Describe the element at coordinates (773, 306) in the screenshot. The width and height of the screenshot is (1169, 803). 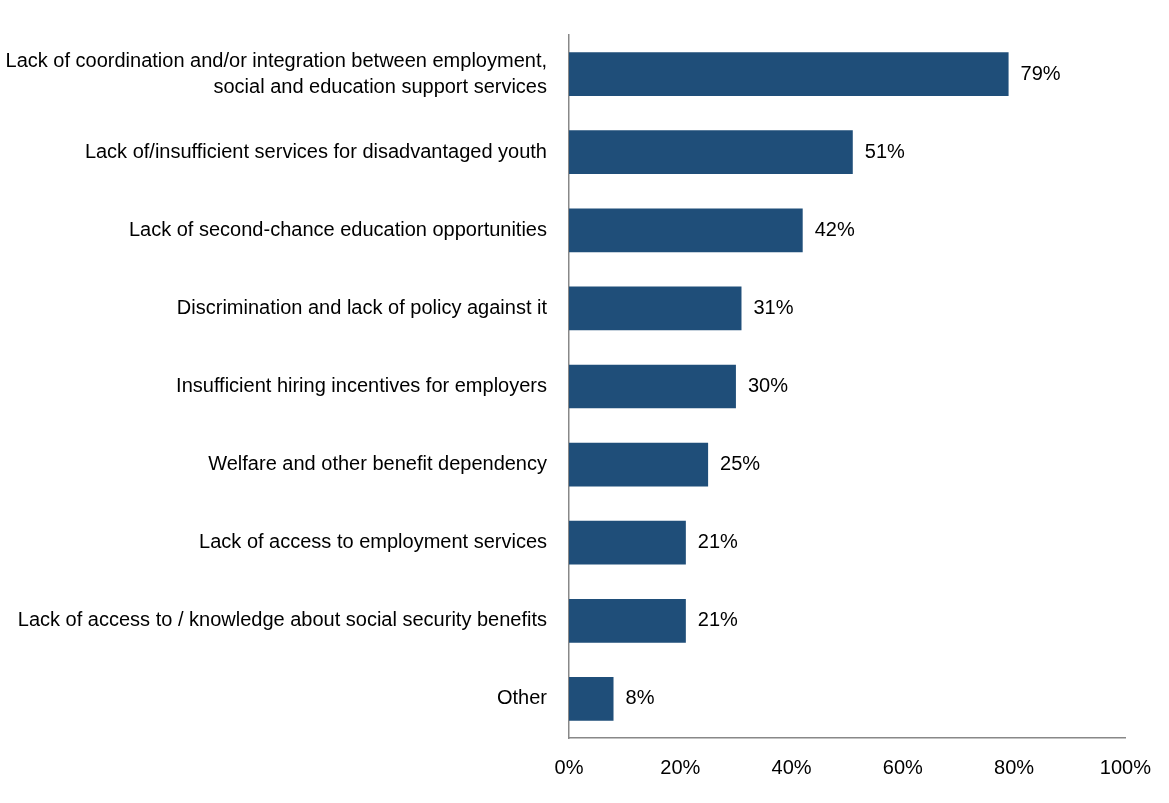
I see `data-label: 31%` at that location.